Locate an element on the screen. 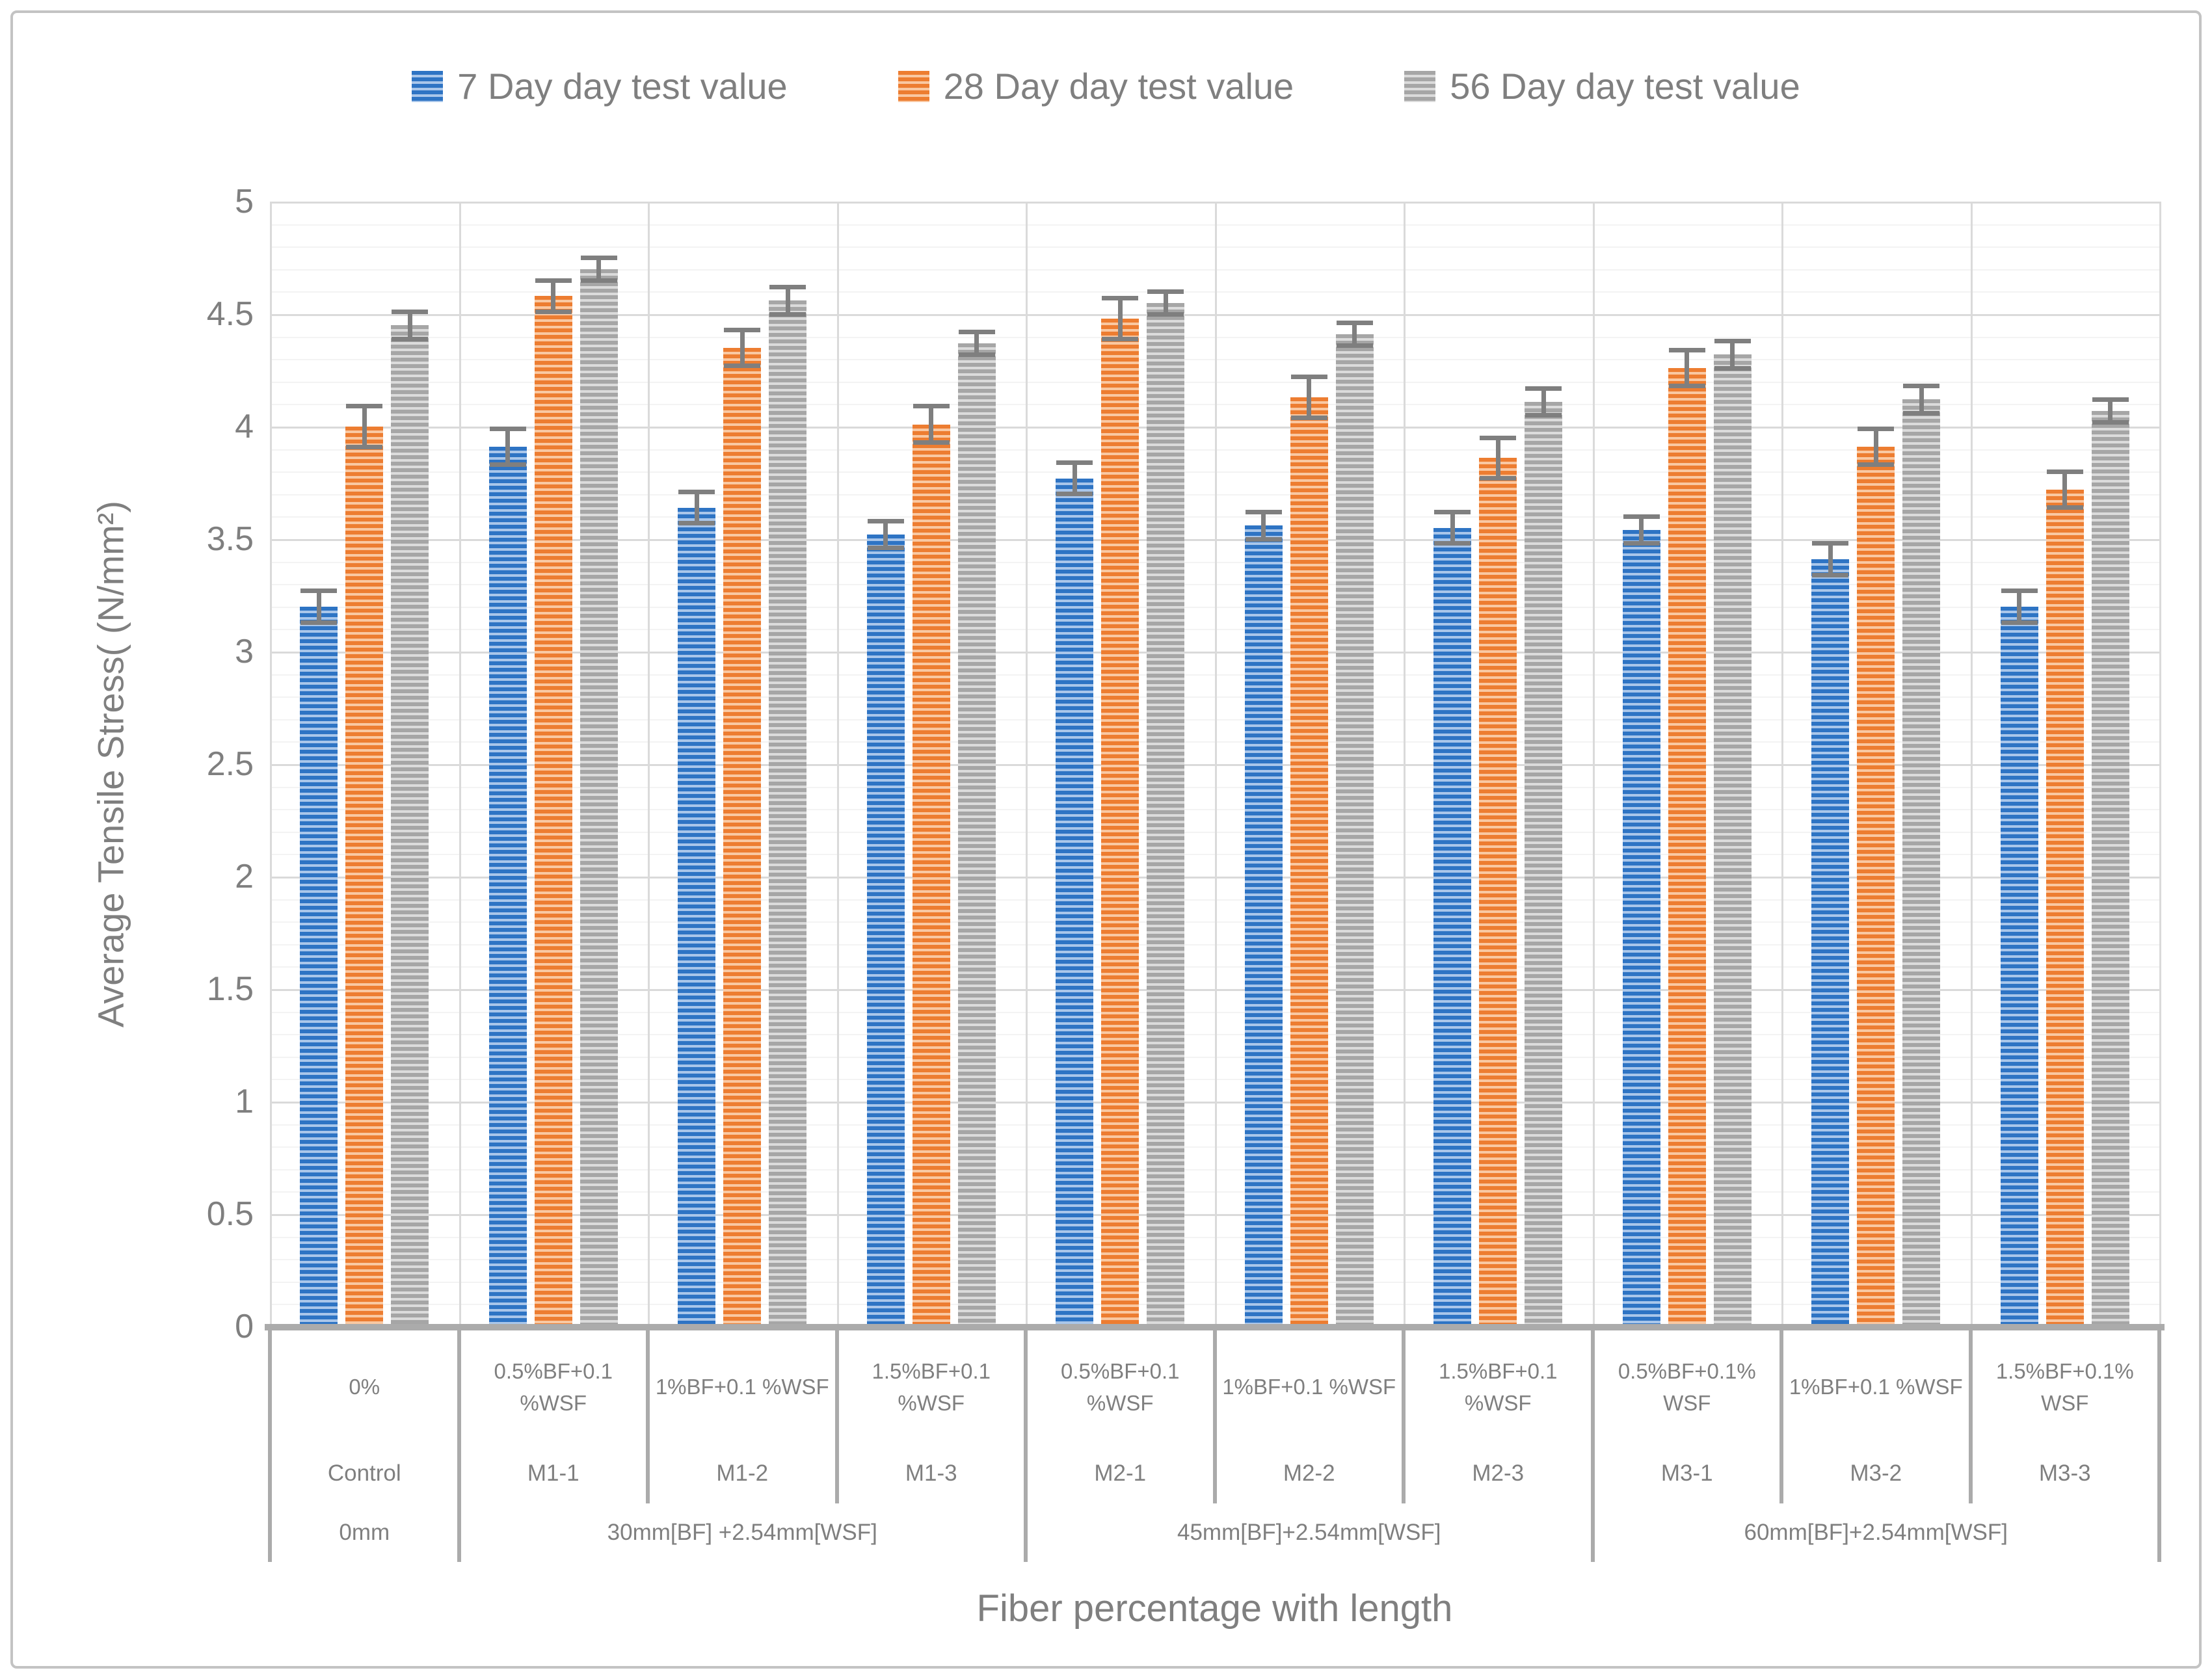 The image size is (2212, 1679). bar-M1-3-series3 is located at coordinates (976, 835).